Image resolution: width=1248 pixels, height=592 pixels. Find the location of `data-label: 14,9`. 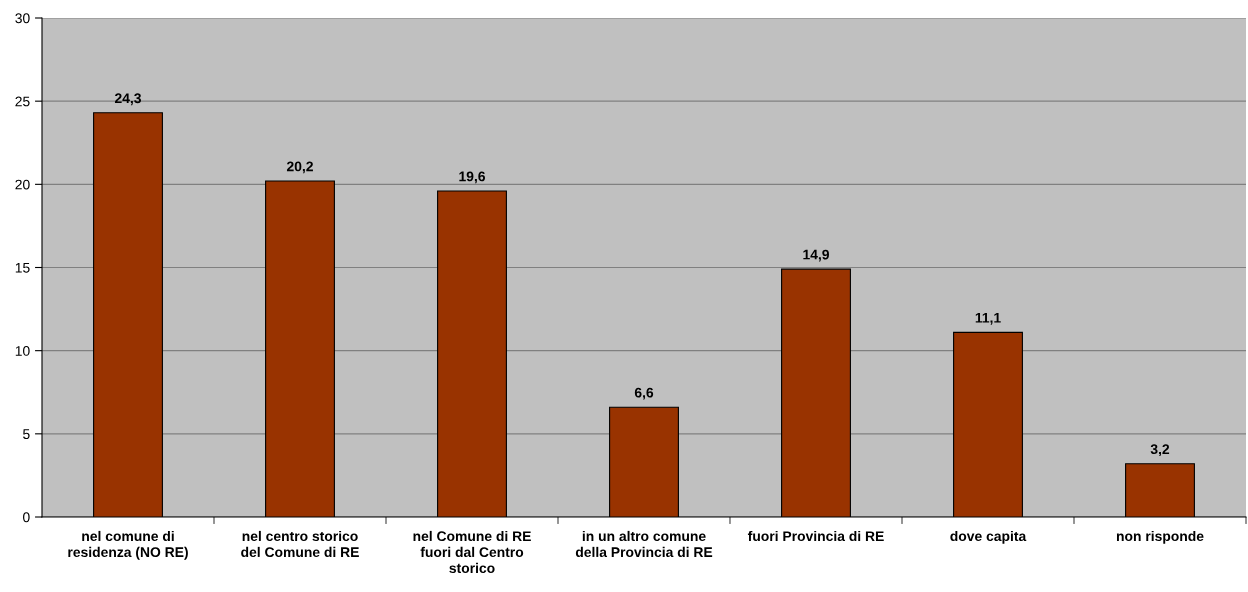

data-label: 14,9 is located at coordinates (816, 255).